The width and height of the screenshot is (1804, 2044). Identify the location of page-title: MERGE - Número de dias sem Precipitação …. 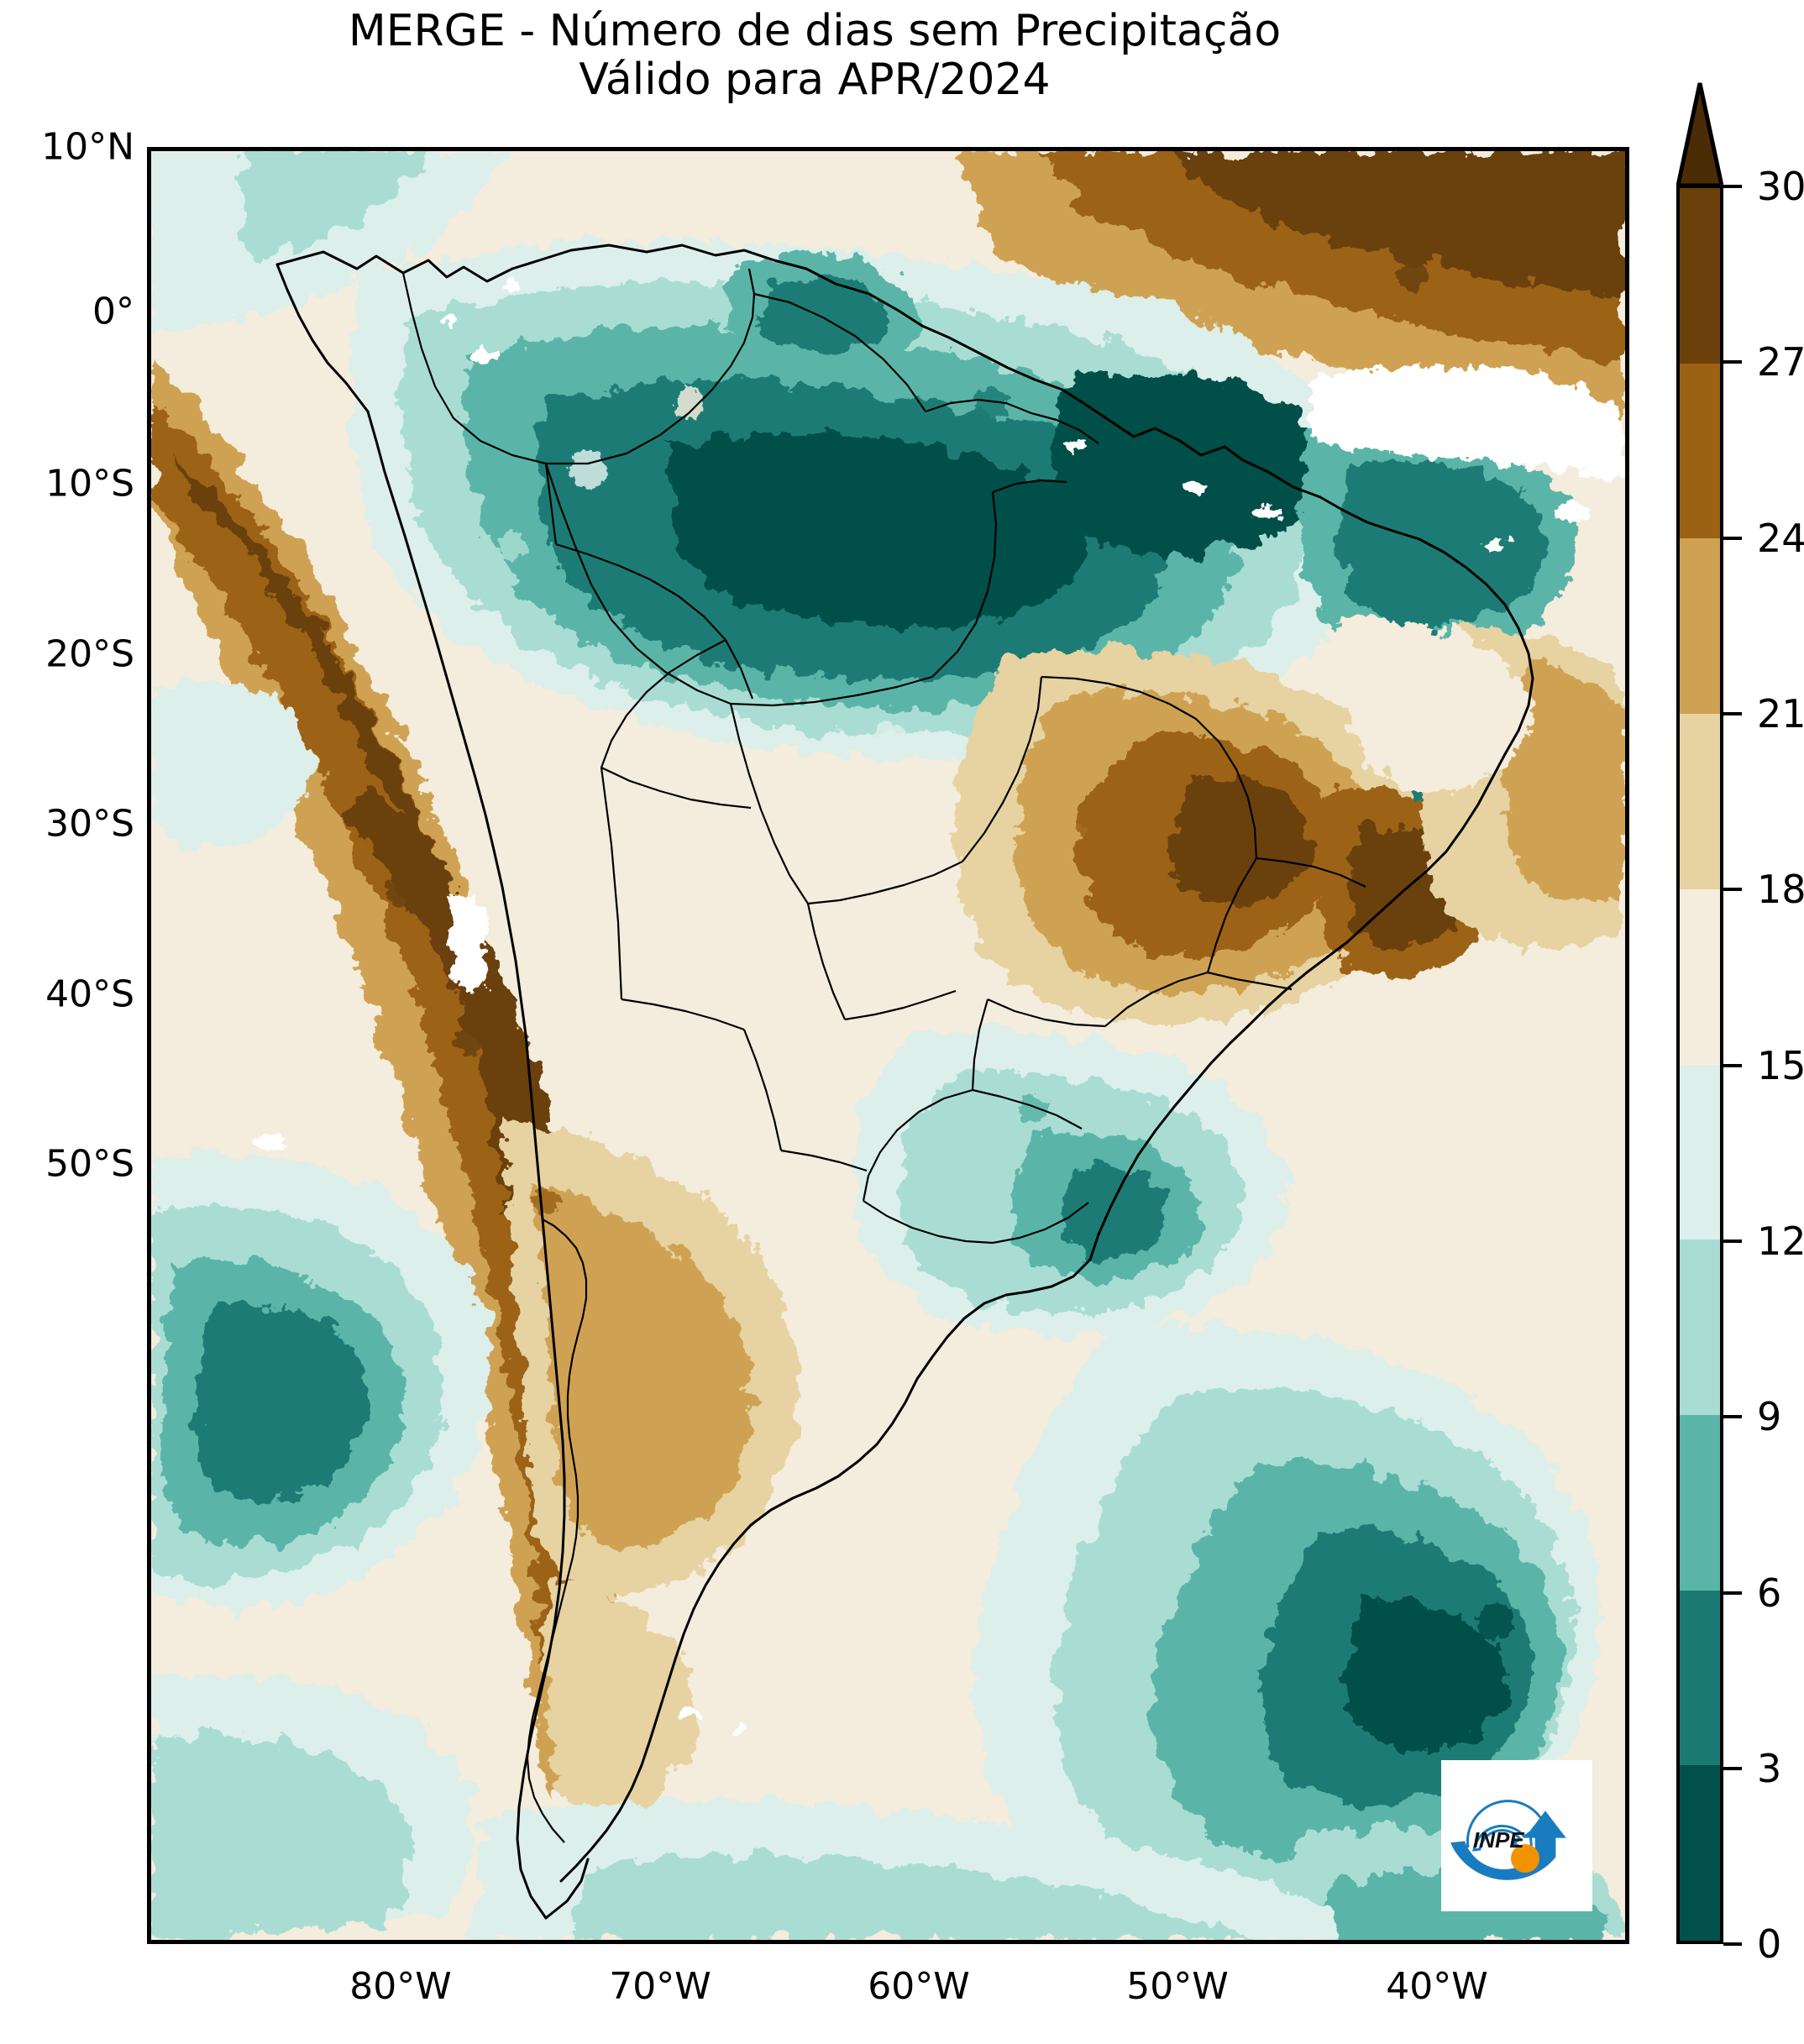
(814, 56).